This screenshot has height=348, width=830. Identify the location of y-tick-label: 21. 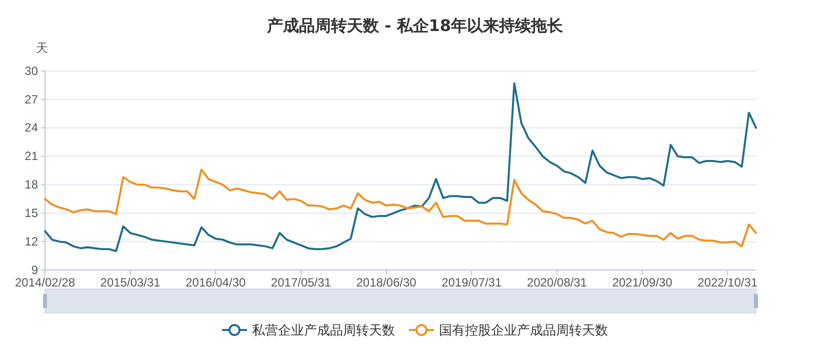
(31, 156).